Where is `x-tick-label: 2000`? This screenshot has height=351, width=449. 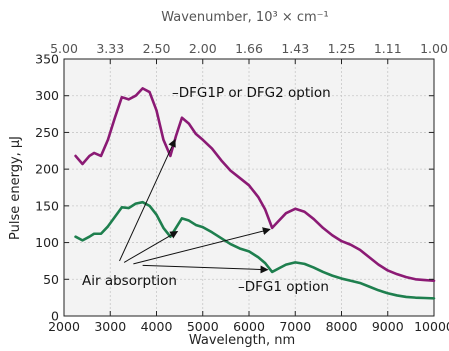
x-tick-label: 2000 is located at coordinates (64, 326).